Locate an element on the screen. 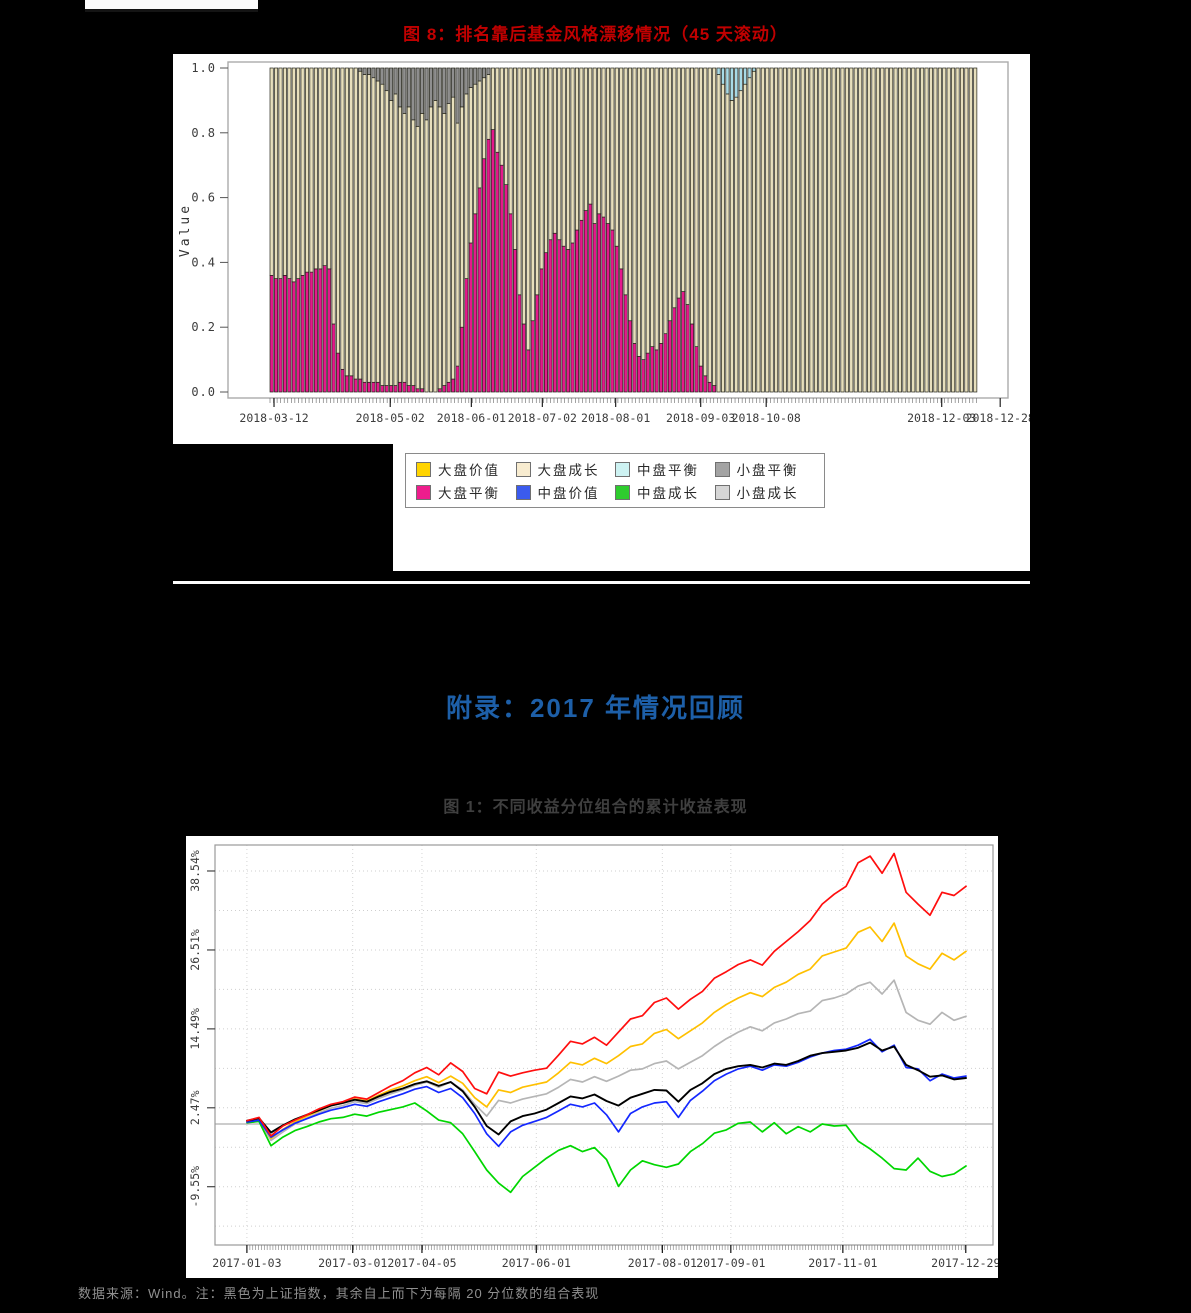 This screenshot has width=1191, height=1313. svg-text: 2017-01-03 is located at coordinates (246, 1263).